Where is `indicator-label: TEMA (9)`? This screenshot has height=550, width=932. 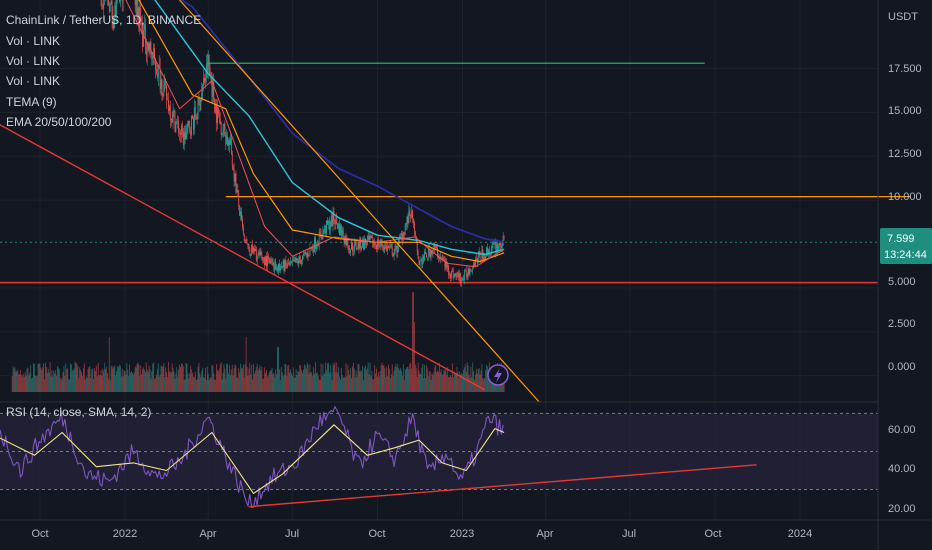
indicator-label: TEMA (9) is located at coordinates (31, 102).